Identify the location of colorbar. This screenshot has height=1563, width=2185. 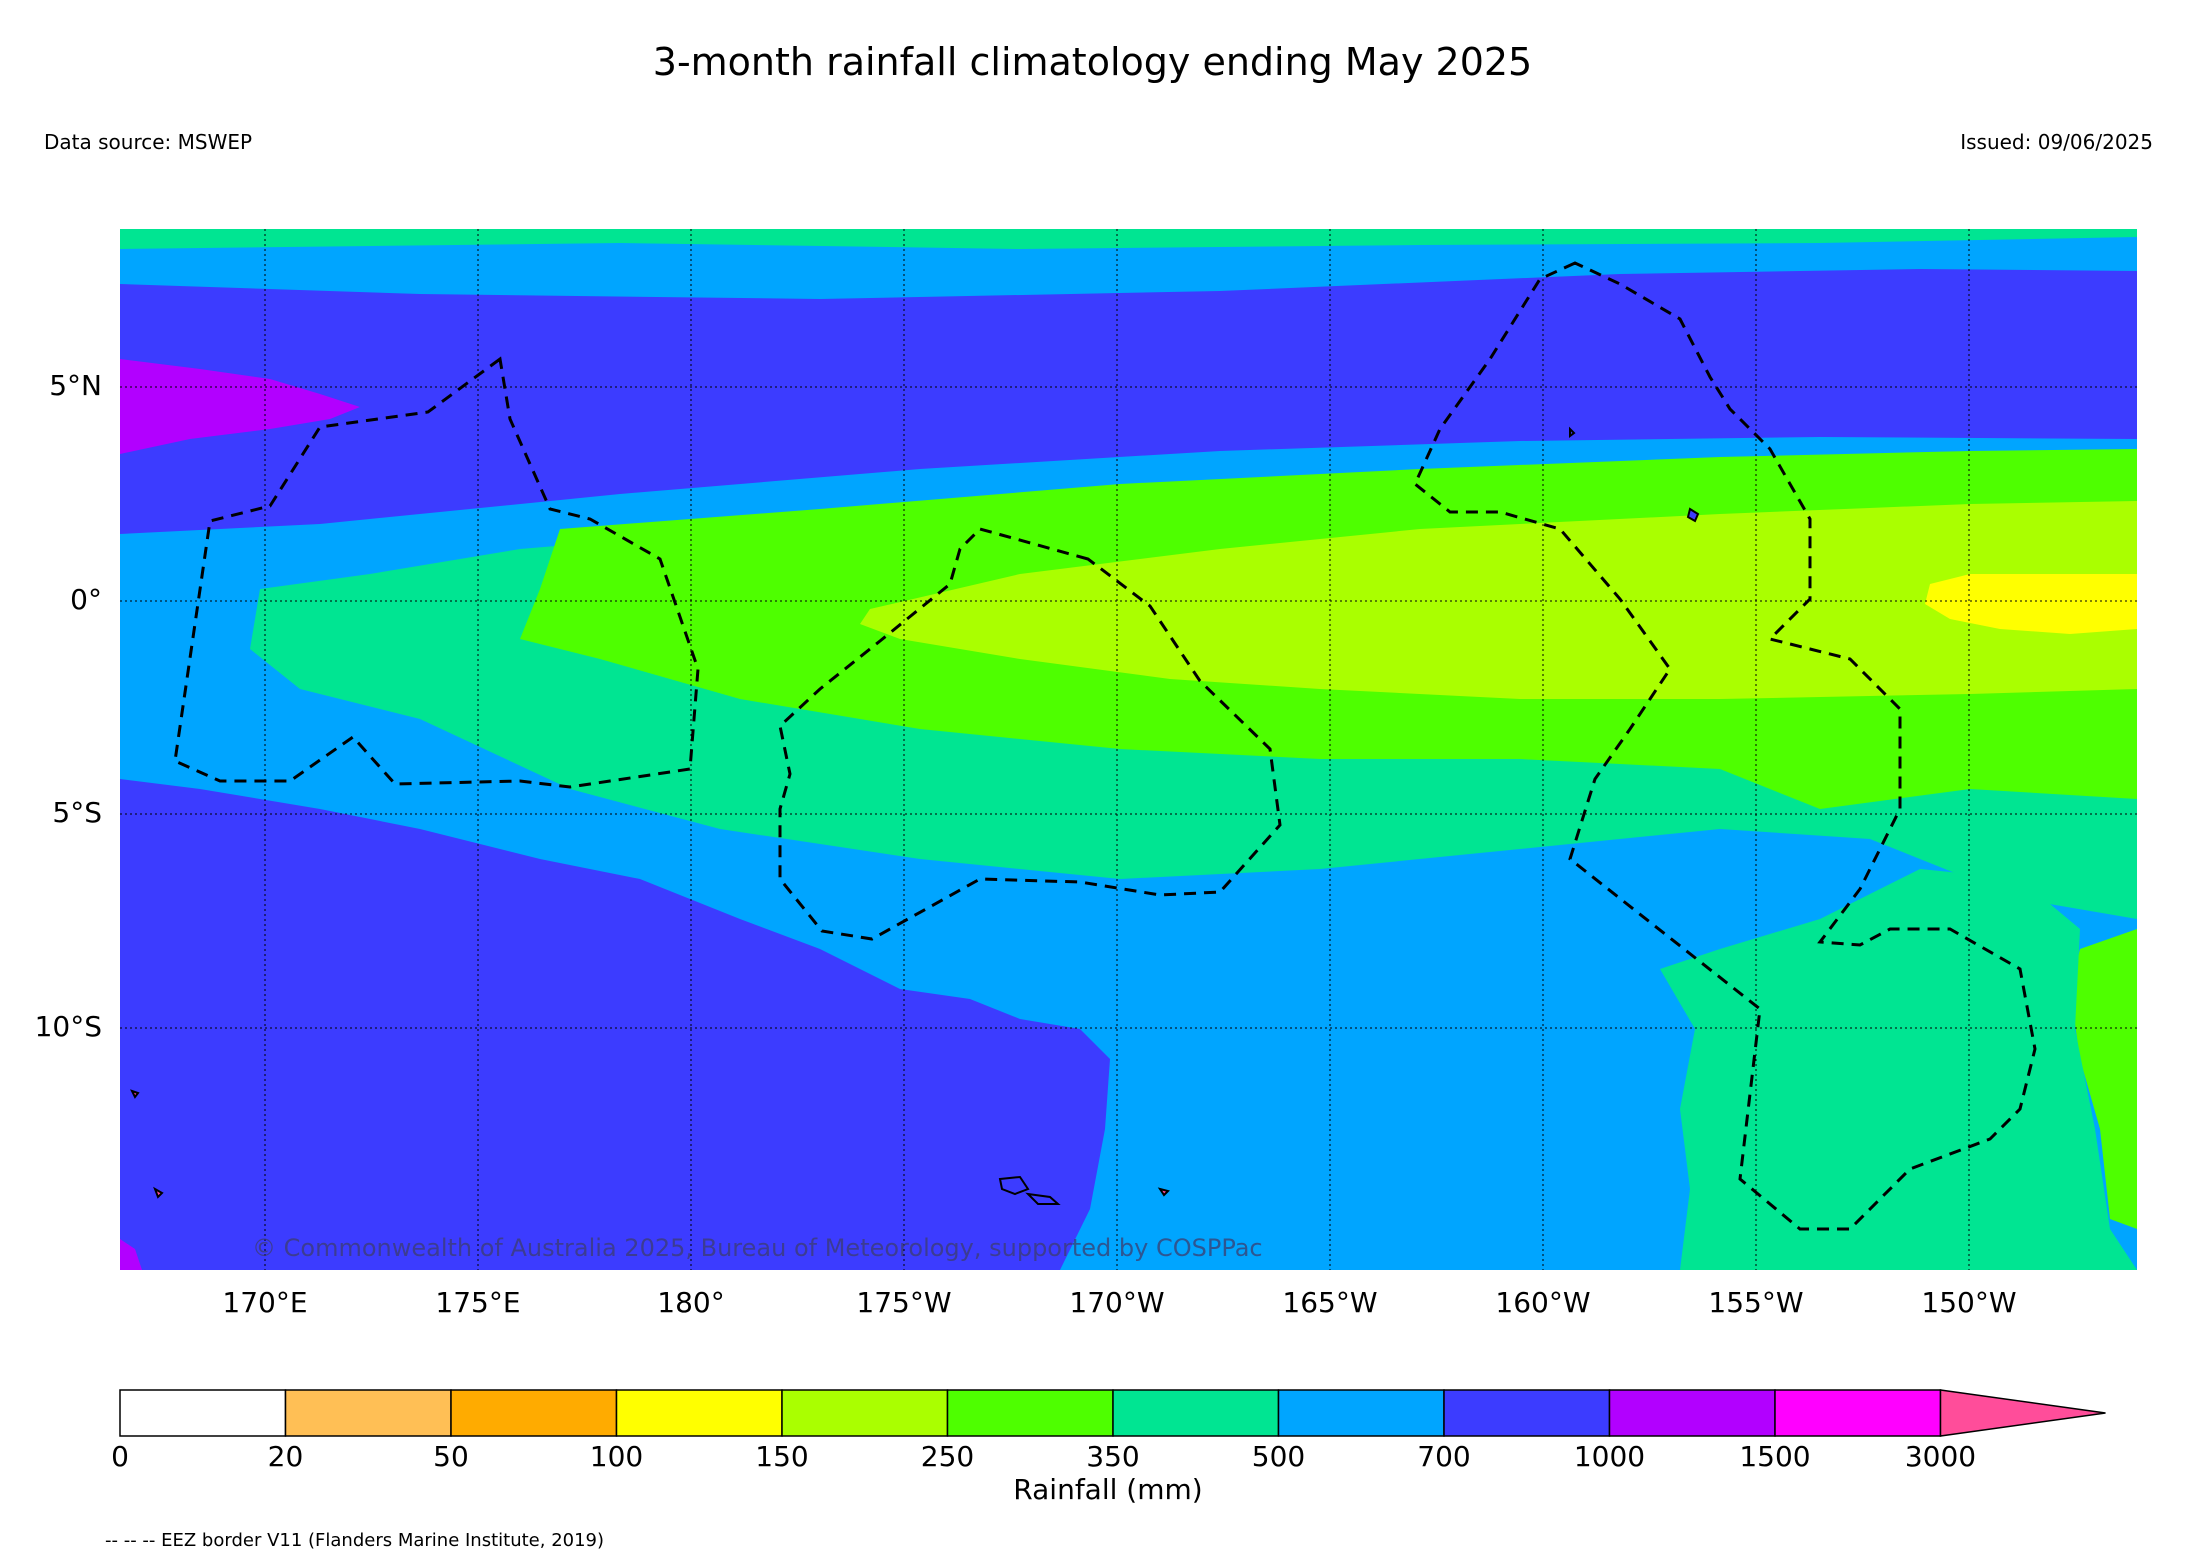
(1112, 1413).